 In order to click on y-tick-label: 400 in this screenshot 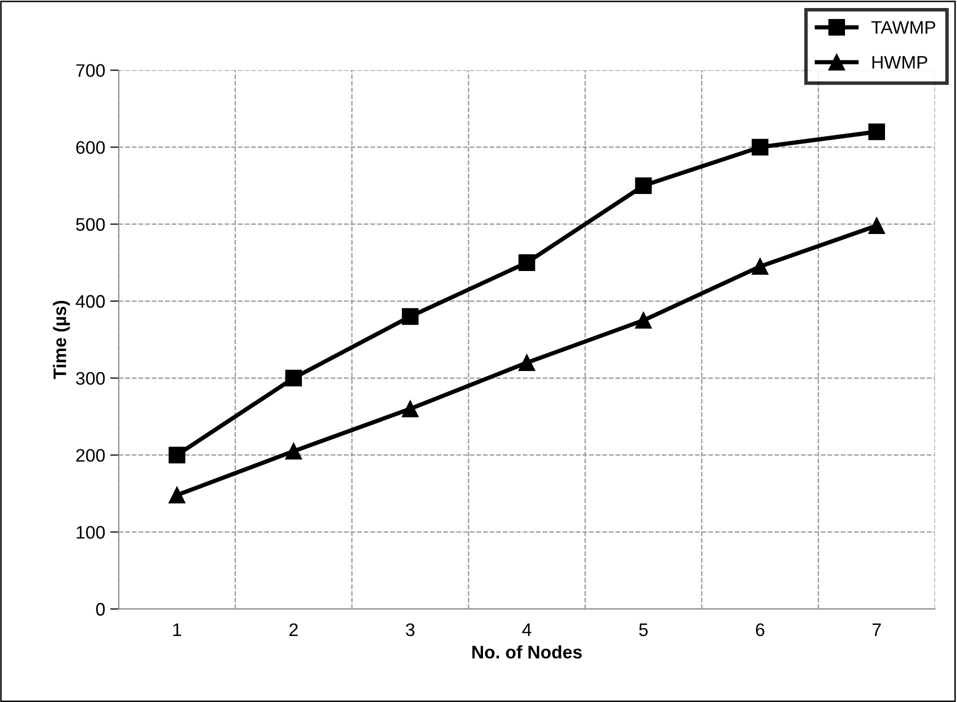, I will do `click(90, 301)`.